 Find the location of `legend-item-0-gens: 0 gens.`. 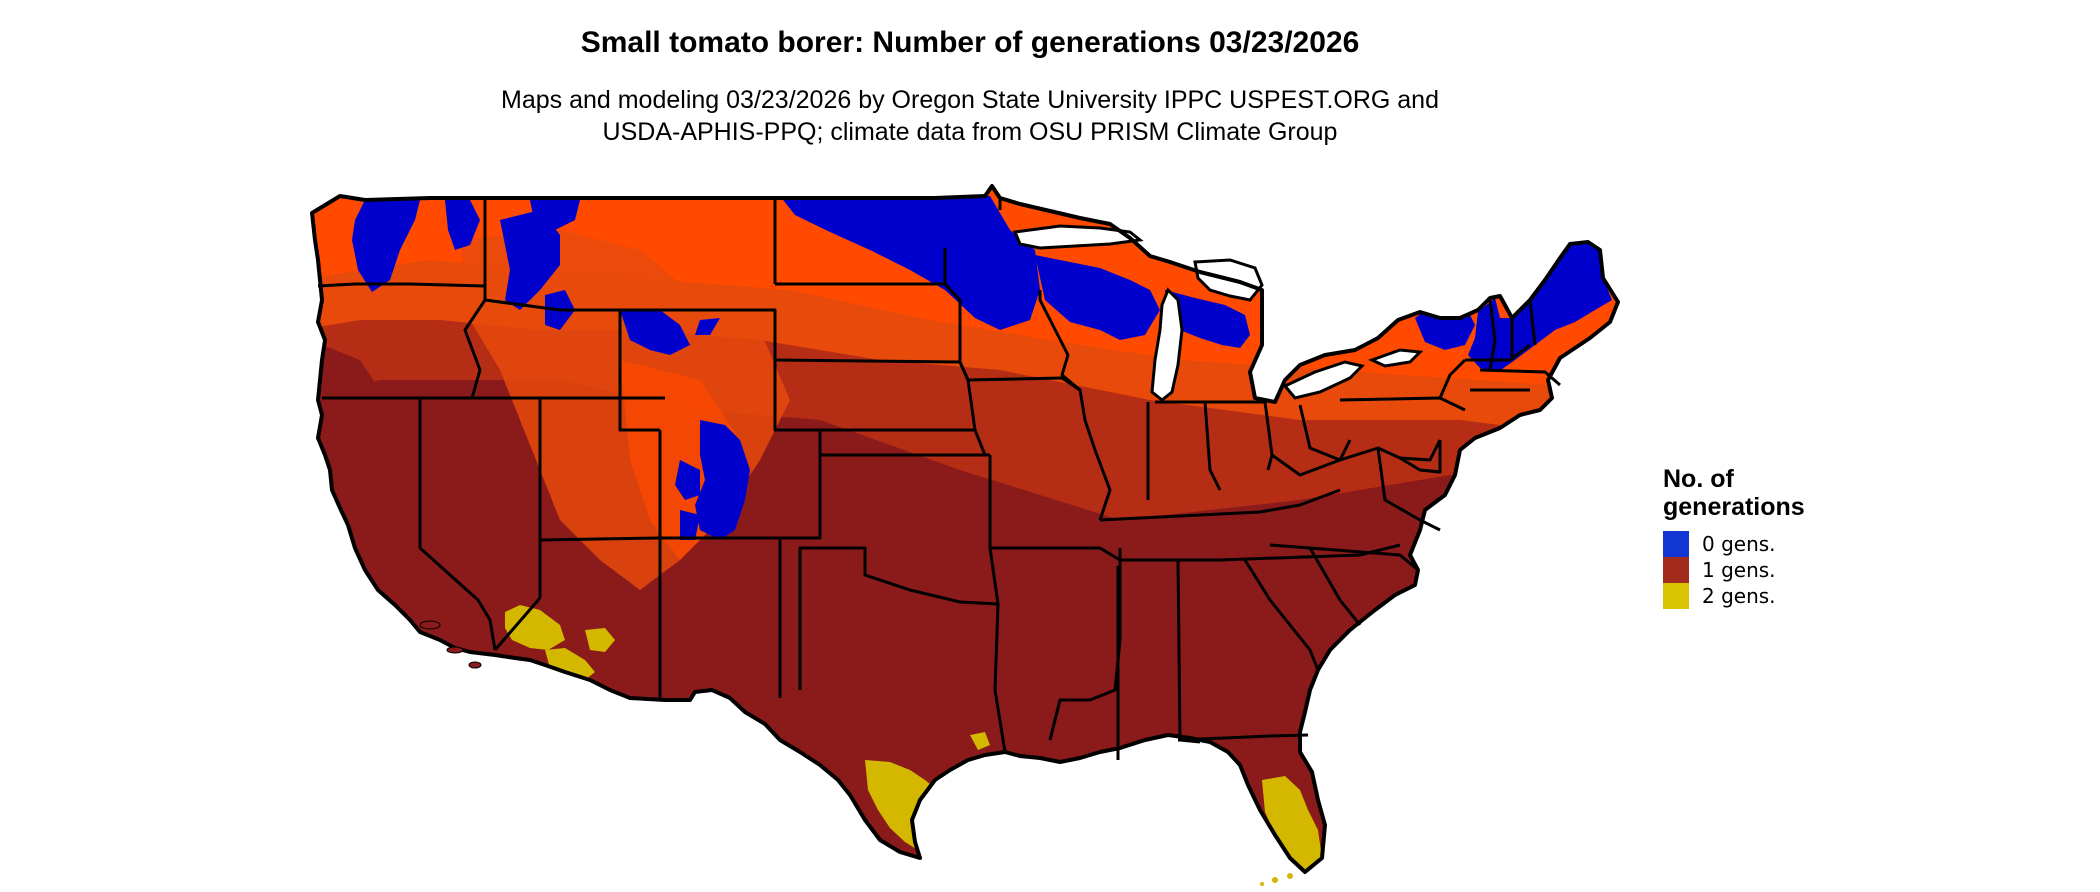

legend-item-0-gens: 0 gens. is located at coordinates (1734, 544).